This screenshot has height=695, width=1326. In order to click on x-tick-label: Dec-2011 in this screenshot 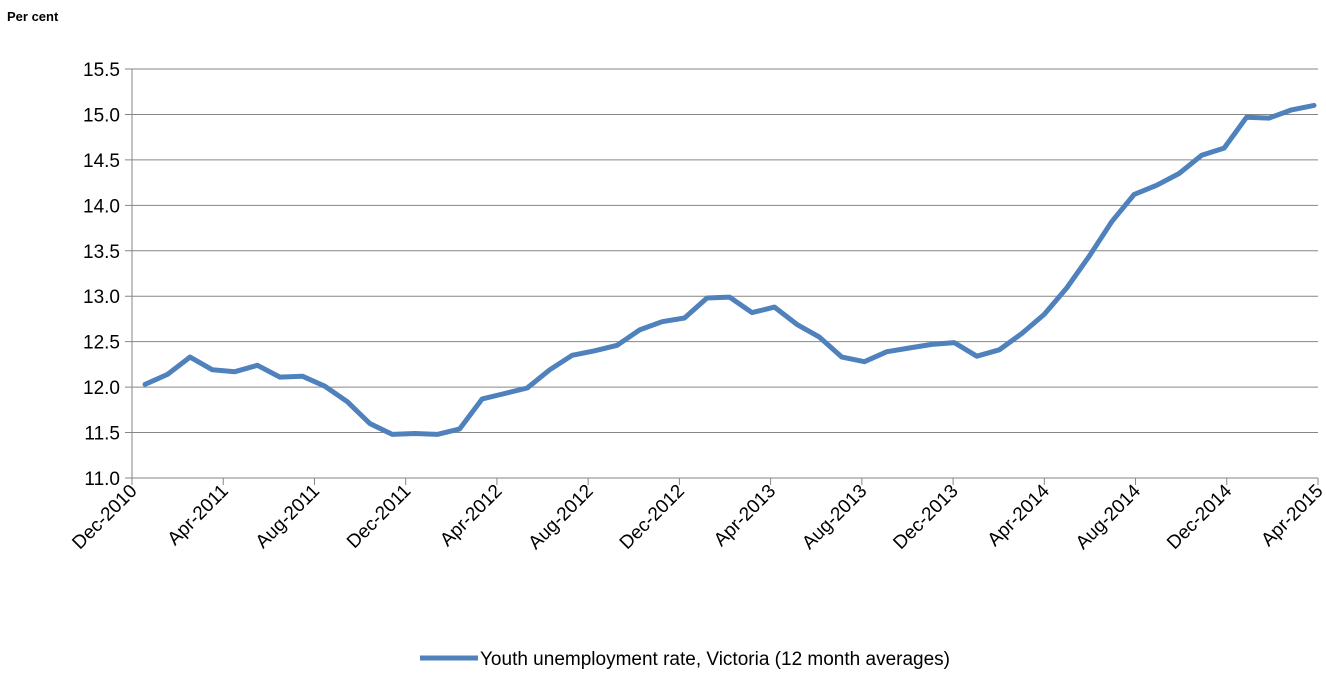, I will do `click(379, 517)`.